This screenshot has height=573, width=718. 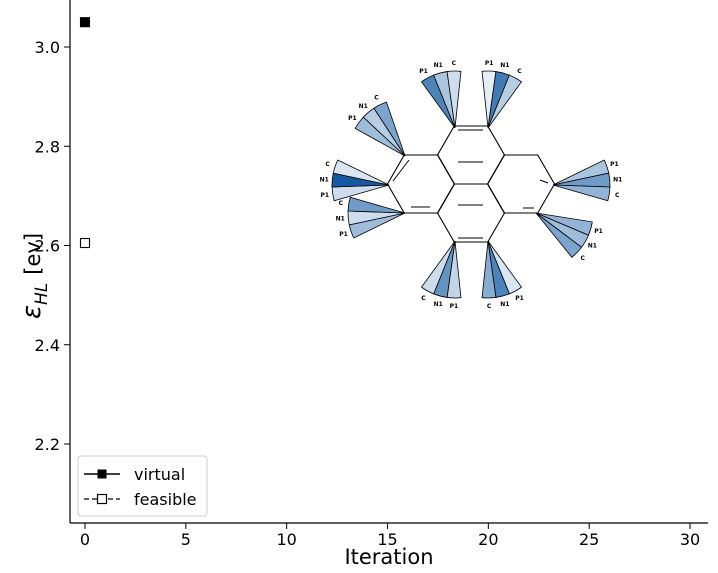 I want to click on x-tick-label: 5, so click(x=186, y=539).